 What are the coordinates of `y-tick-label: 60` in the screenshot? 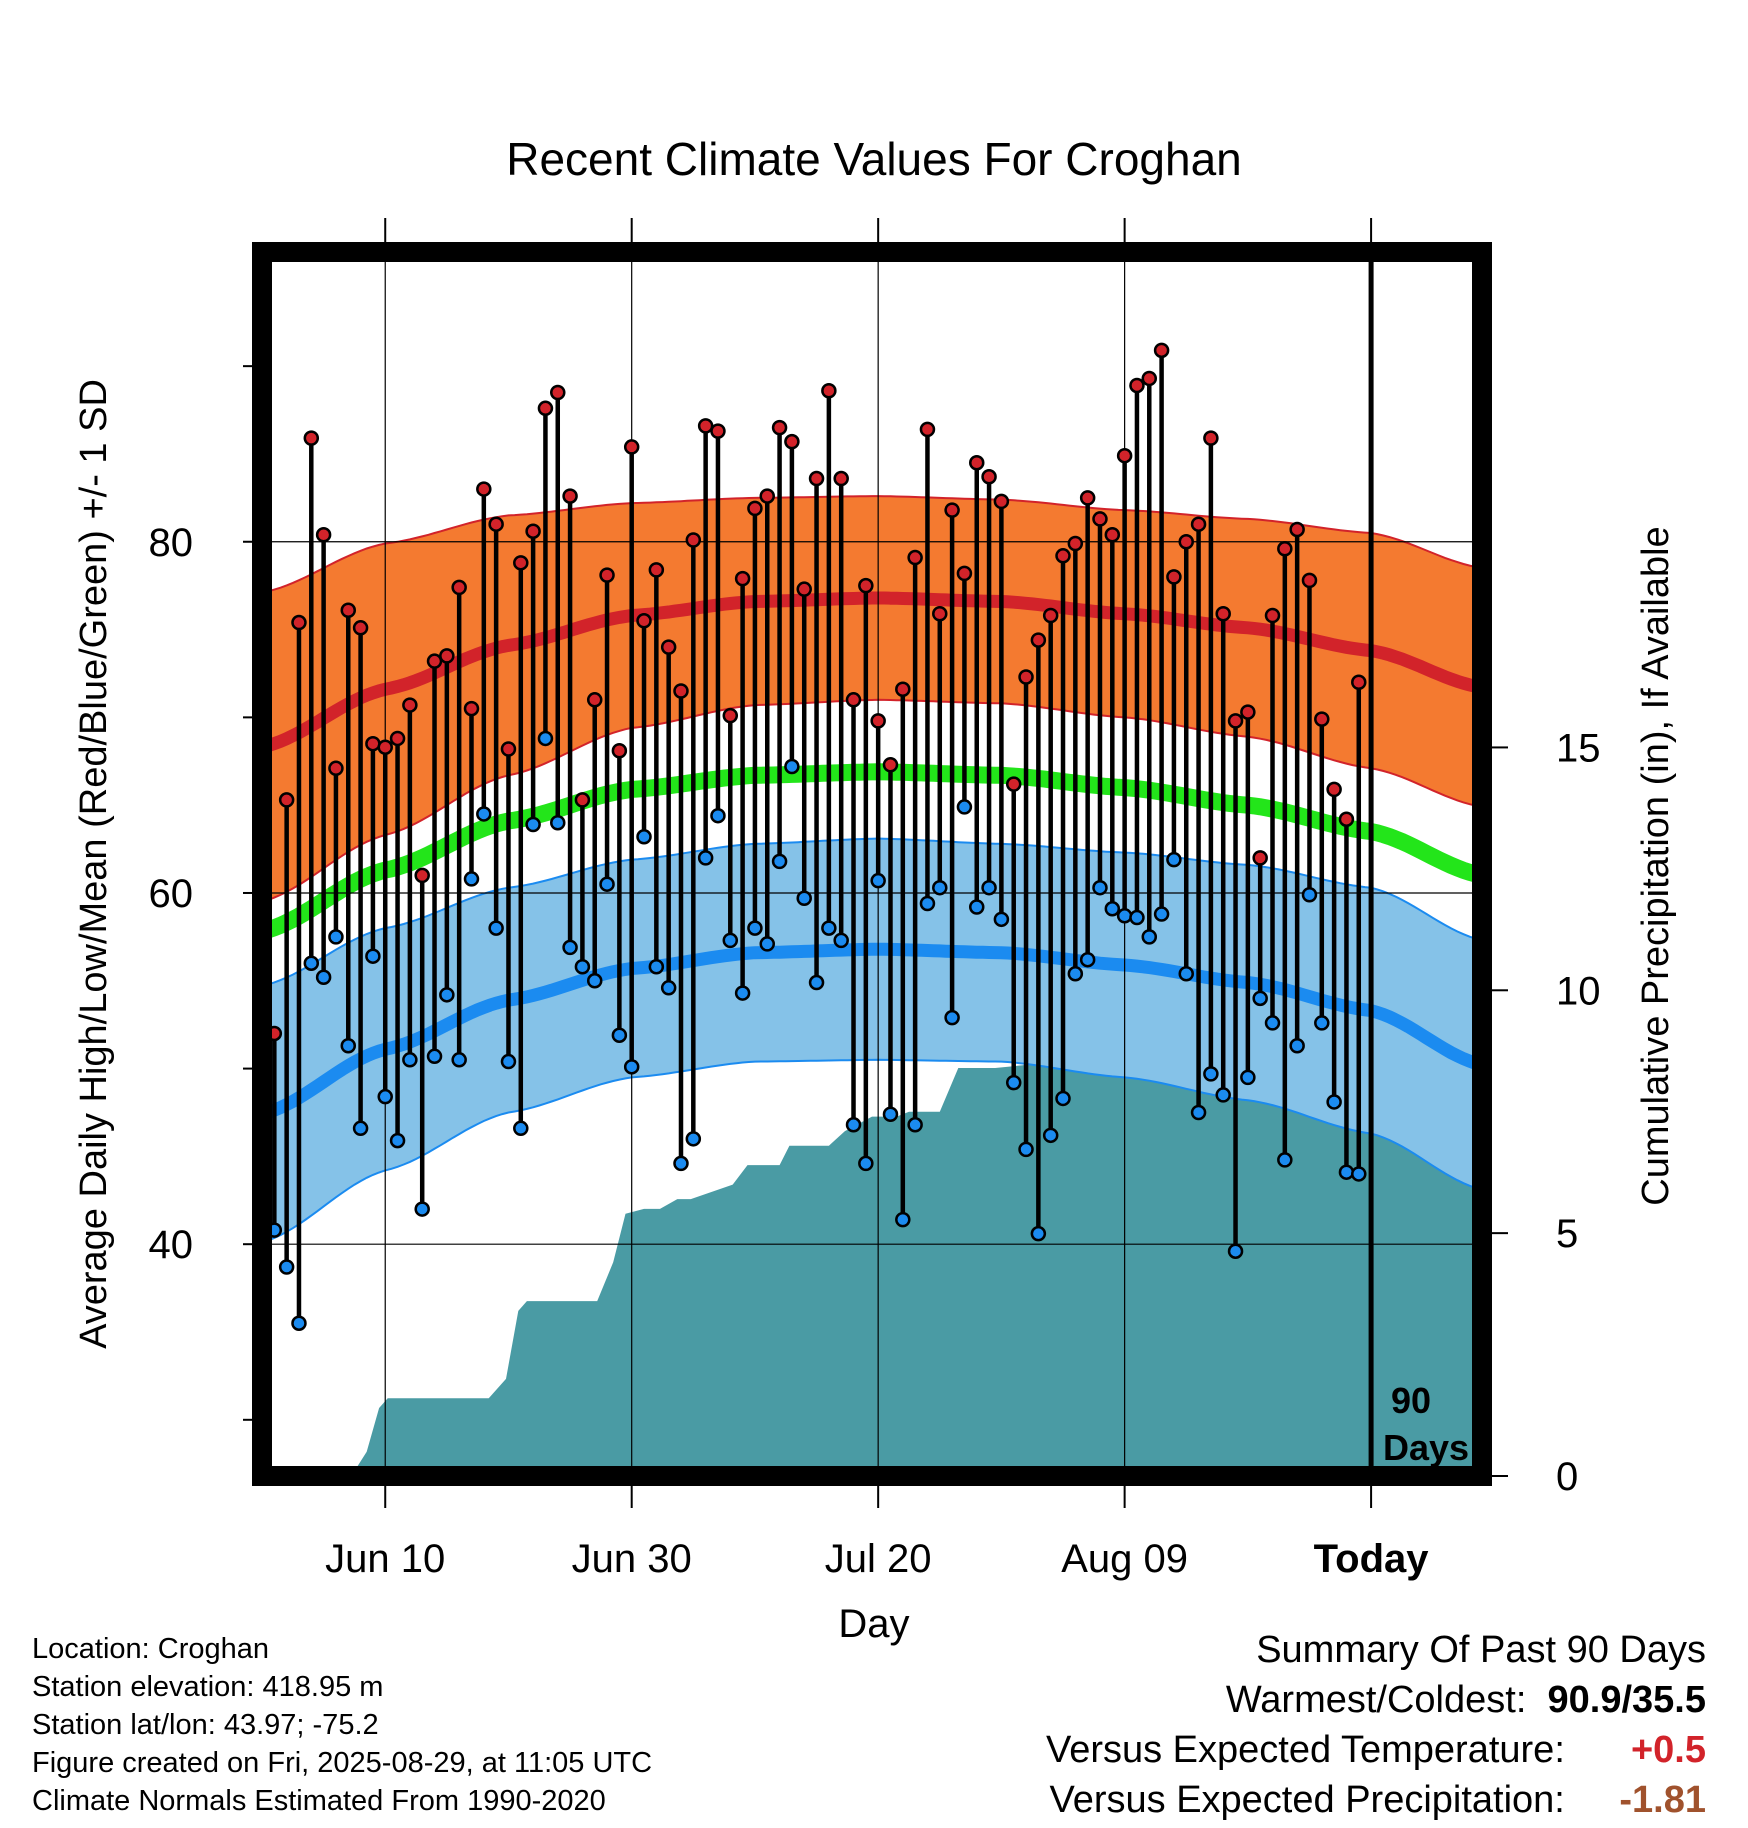 It's located at (171, 894).